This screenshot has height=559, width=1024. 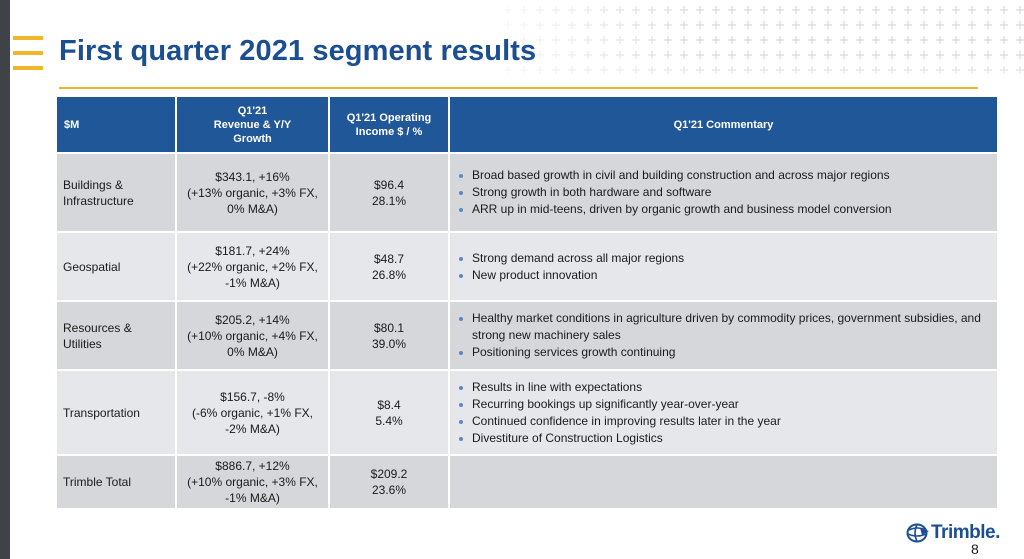 I want to click on commentary-cell, so click(x=723, y=482).